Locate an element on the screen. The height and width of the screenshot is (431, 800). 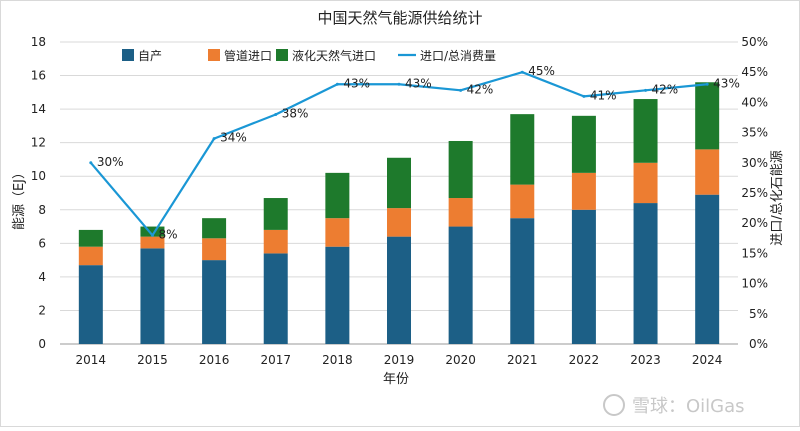
y2-tick-label: 25% is located at coordinates (754, 193).